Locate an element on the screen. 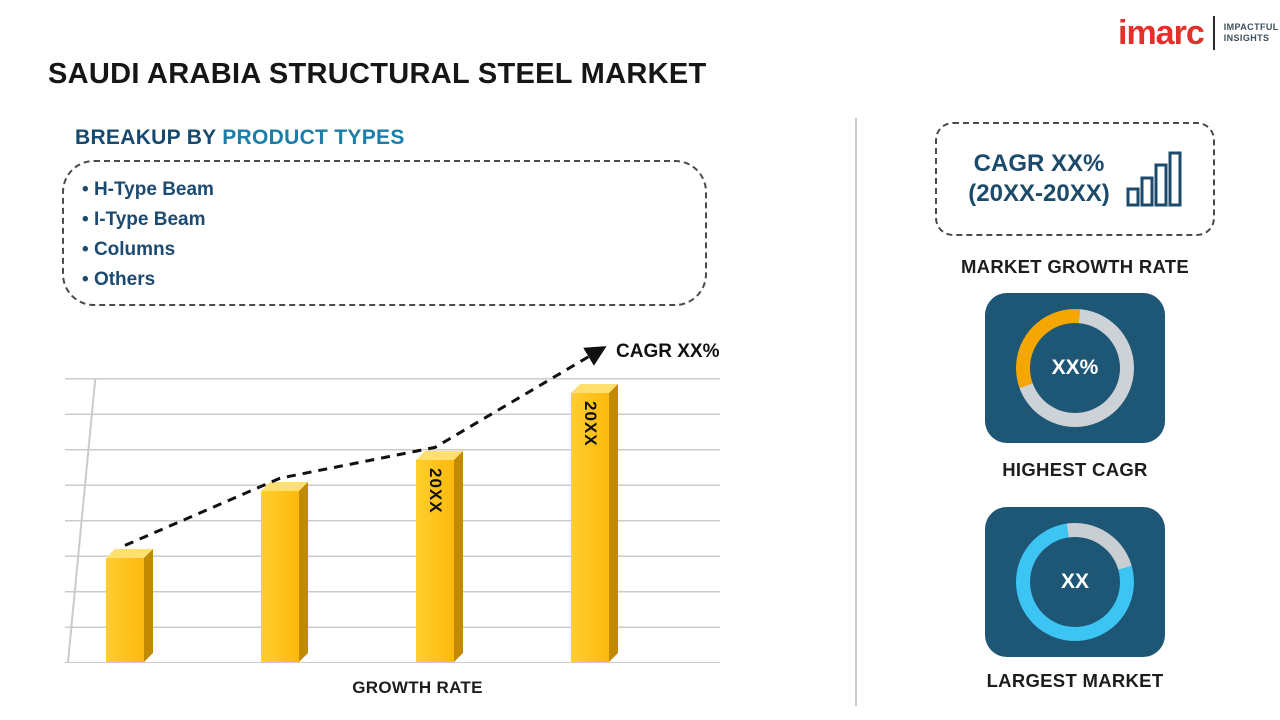 Image resolution: width=1280 pixels, height=720 pixels. product-types-list: H-Type Beam I-Type Beam Columns Others is located at coordinates (393, 235).